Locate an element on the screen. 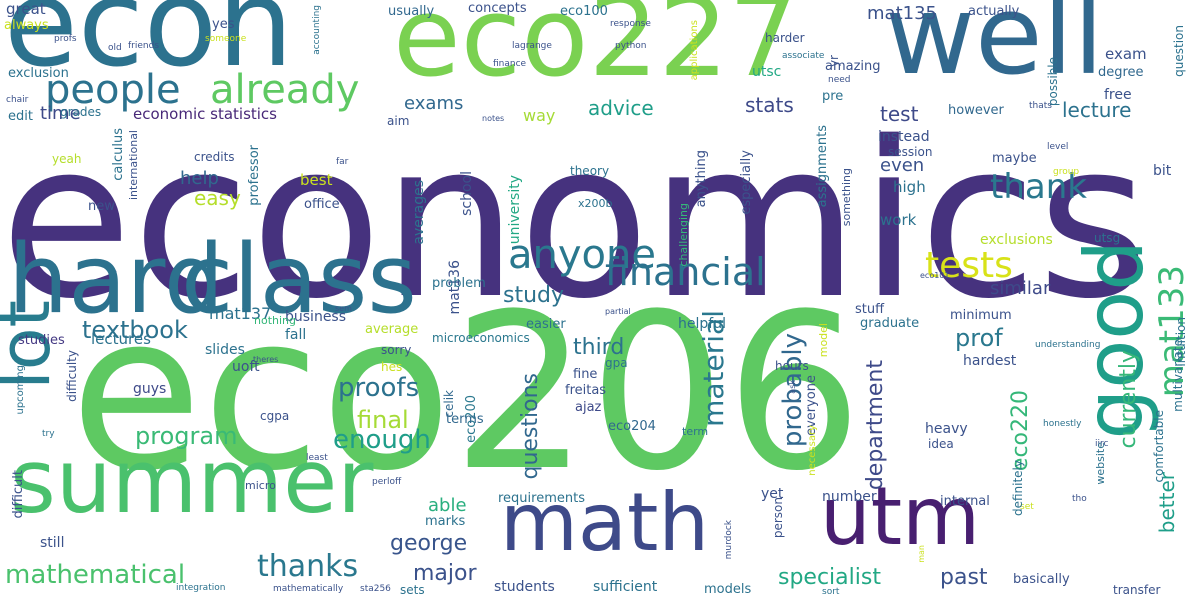 The height and width of the screenshot is (600, 1200). cloud-word: fine is located at coordinates (585, 374).